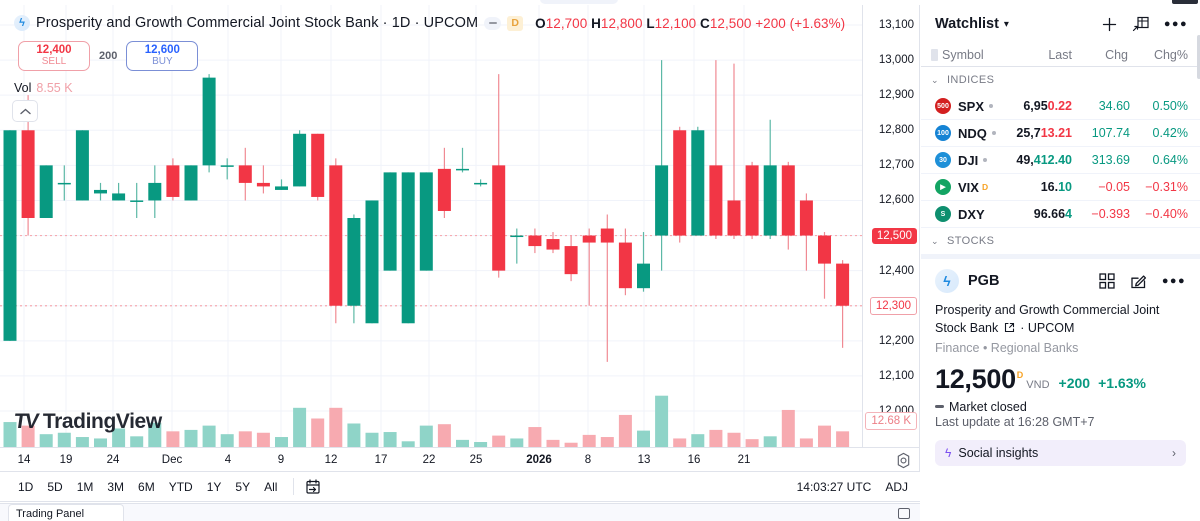 The height and width of the screenshot is (521, 1200). Describe the element at coordinates (1116, 54) in the screenshot. I see `col-chg: Chg` at that location.